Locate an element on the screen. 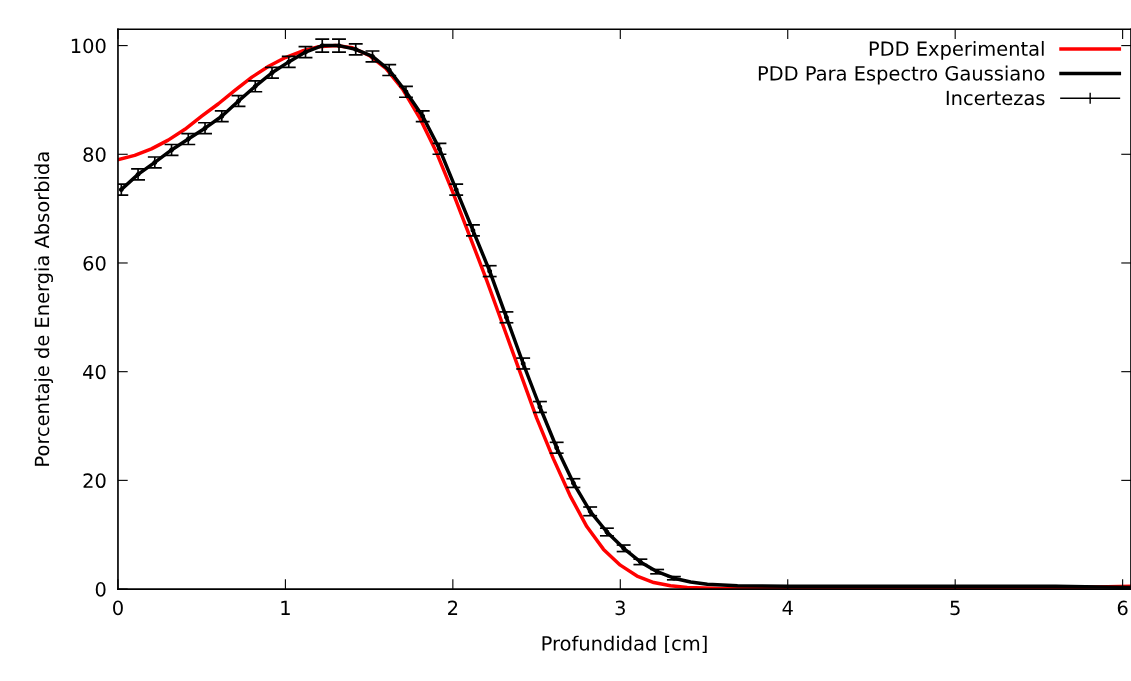  y-tick-label: 100 is located at coordinates (88, 46).